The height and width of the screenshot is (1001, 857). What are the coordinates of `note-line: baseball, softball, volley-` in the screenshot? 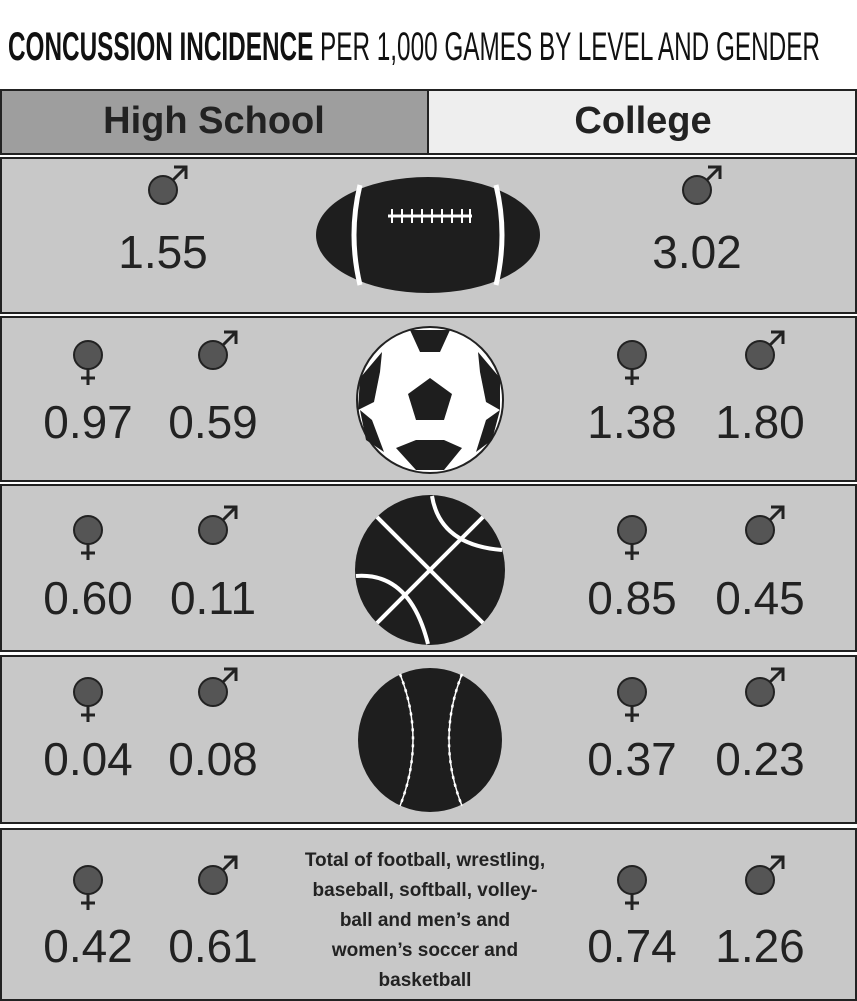 It's located at (425, 890).